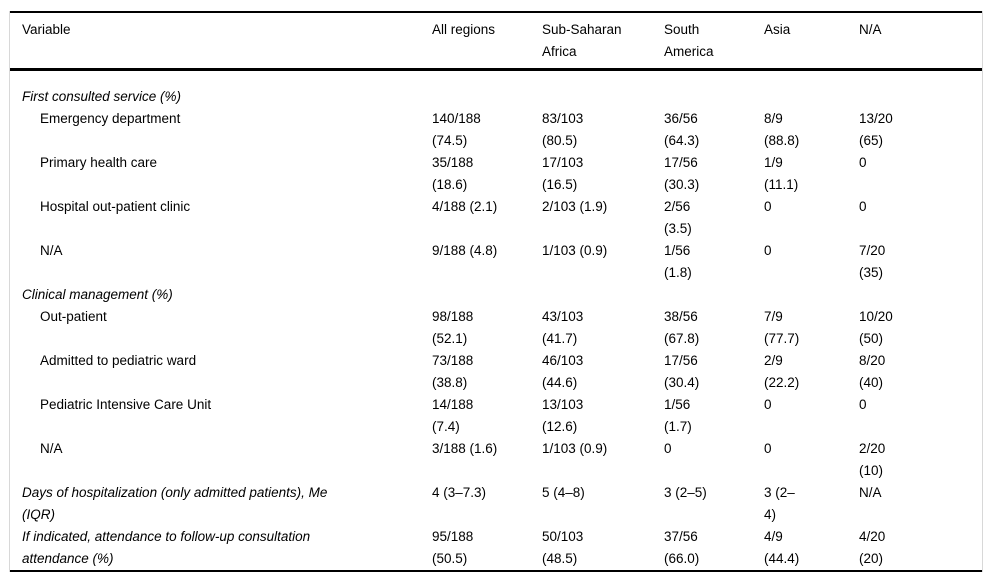 Image resolution: width=992 pixels, height=573 pixels. I want to click on row-label: Emergency department, so click(110, 118).